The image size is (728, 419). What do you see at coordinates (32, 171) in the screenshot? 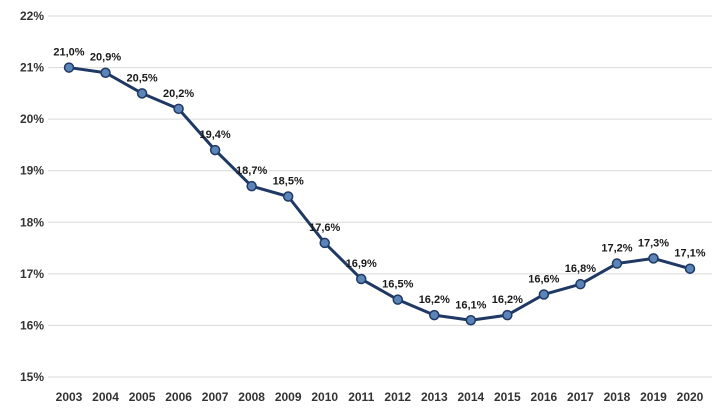
I see `y-axis-tick-label: 19%` at bounding box center [32, 171].